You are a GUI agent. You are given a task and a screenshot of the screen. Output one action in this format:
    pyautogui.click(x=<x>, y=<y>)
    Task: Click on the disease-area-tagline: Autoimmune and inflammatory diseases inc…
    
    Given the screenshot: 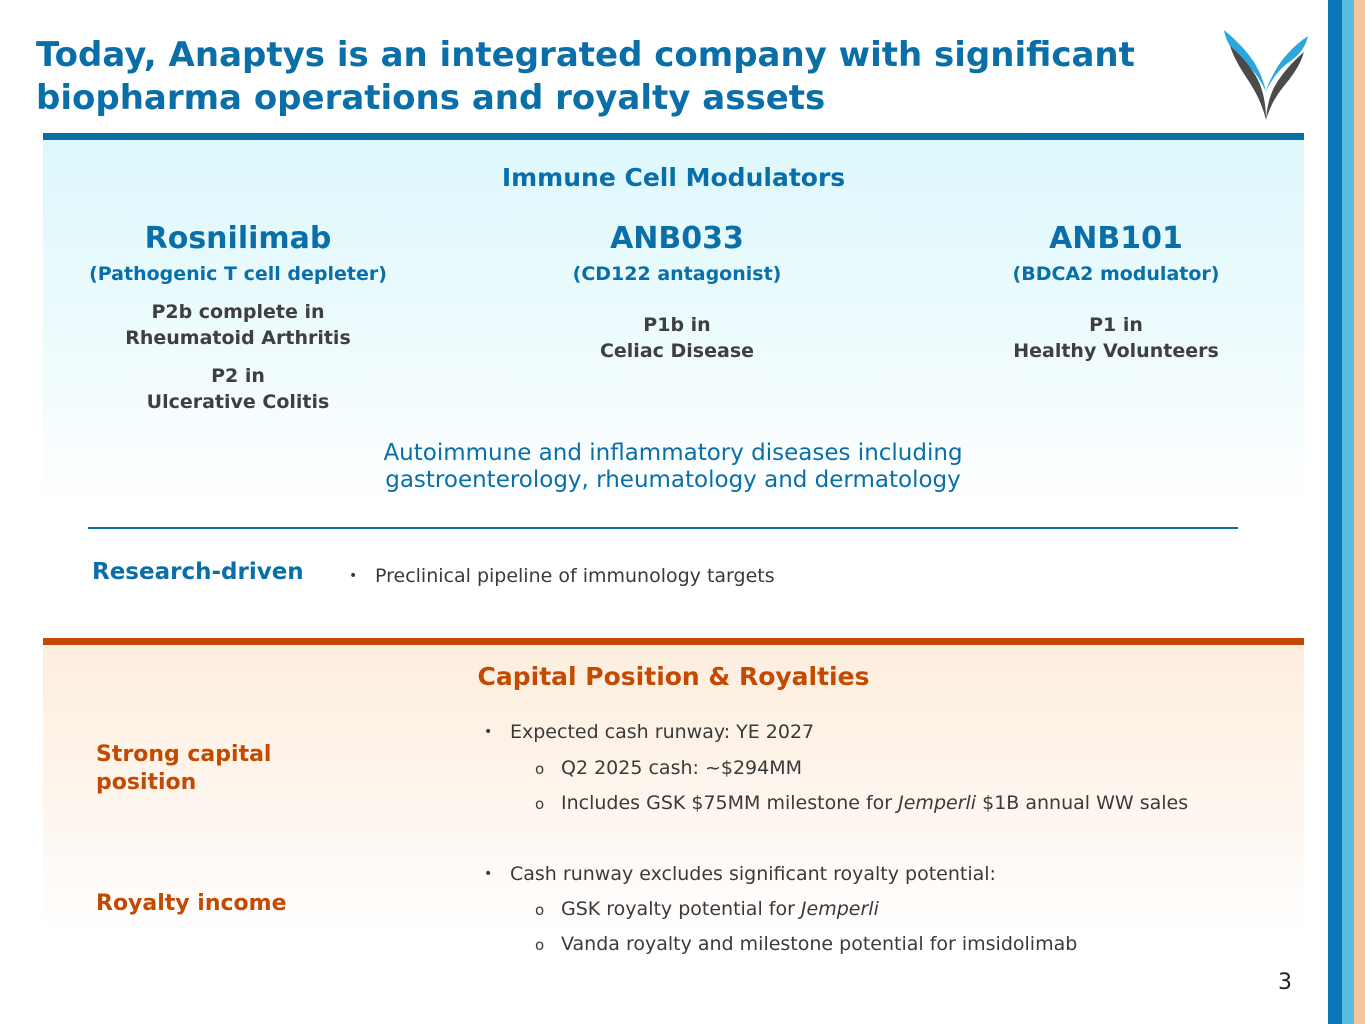 What is the action you would take?
    pyautogui.click(x=673, y=467)
    